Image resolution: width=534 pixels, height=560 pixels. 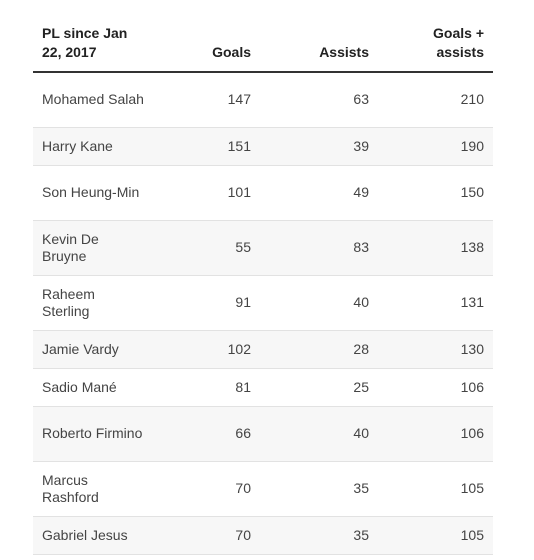 I want to click on table-row: Harry Kane 151 39 190, so click(x=263, y=146).